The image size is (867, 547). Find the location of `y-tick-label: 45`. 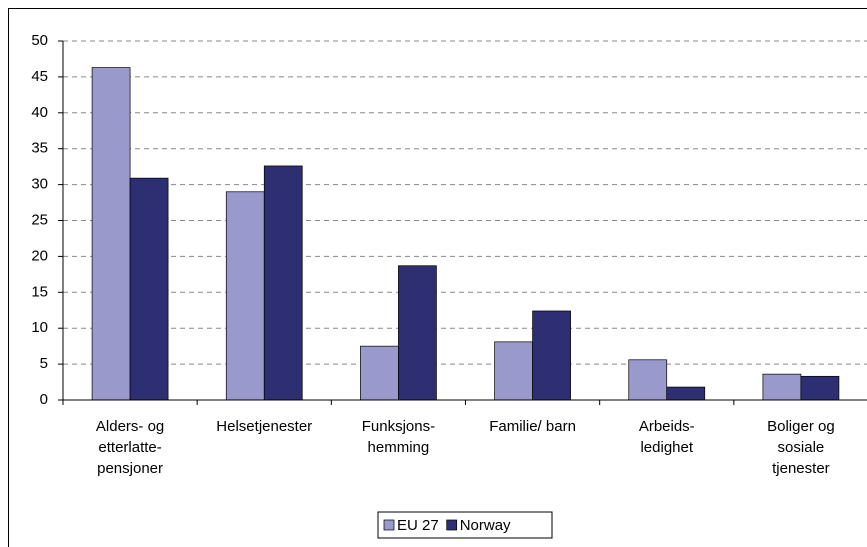

y-tick-label: 45 is located at coordinates (39, 76).